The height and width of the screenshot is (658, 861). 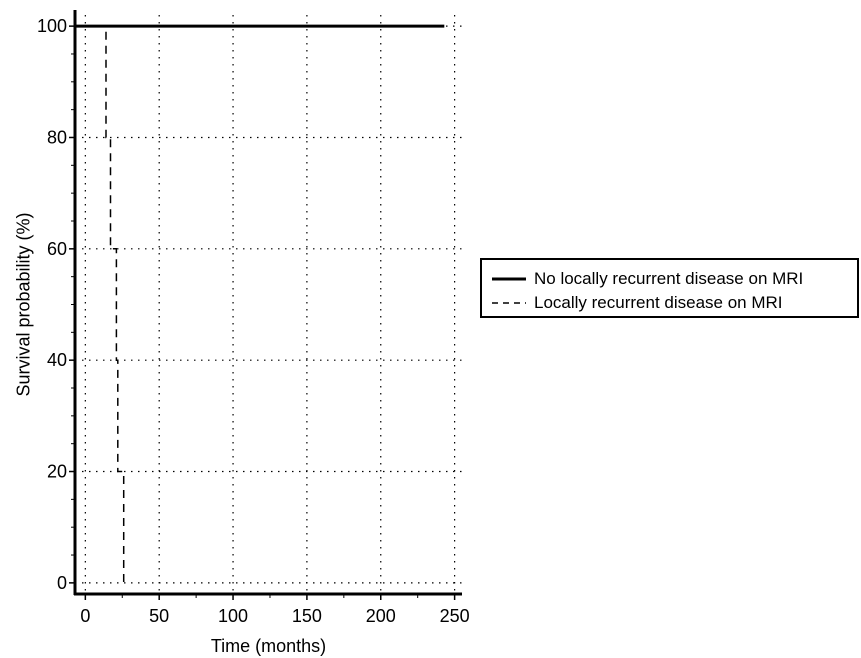 I want to click on x-tick-label: 0, so click(x=85, y=616).